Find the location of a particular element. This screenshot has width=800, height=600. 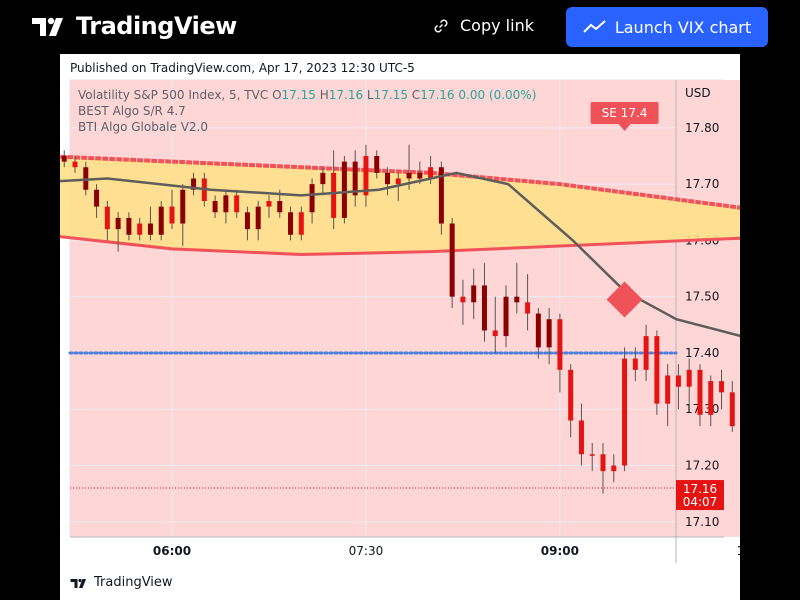

legend-change: 0.00 (0.00%) is located at coordinates (497, 95).